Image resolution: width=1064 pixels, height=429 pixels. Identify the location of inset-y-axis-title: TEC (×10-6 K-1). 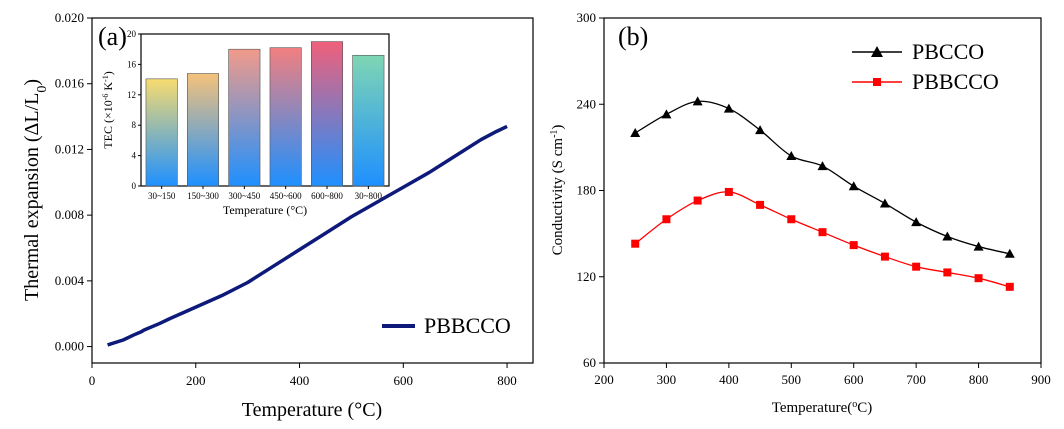
(108, 109).